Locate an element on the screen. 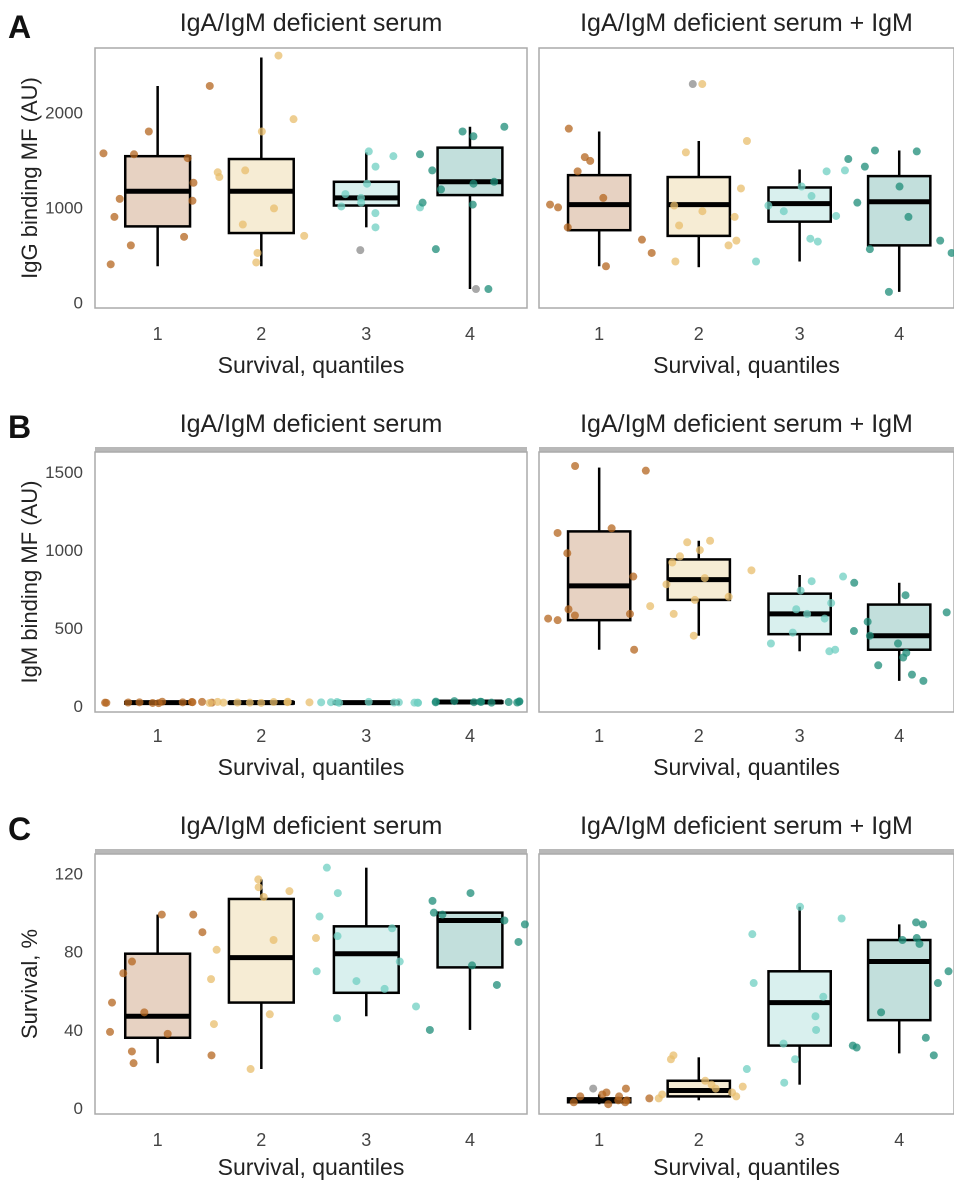 The image size is (954, 1181). y-tick-label: 120 is located at coordinates (69, 874).